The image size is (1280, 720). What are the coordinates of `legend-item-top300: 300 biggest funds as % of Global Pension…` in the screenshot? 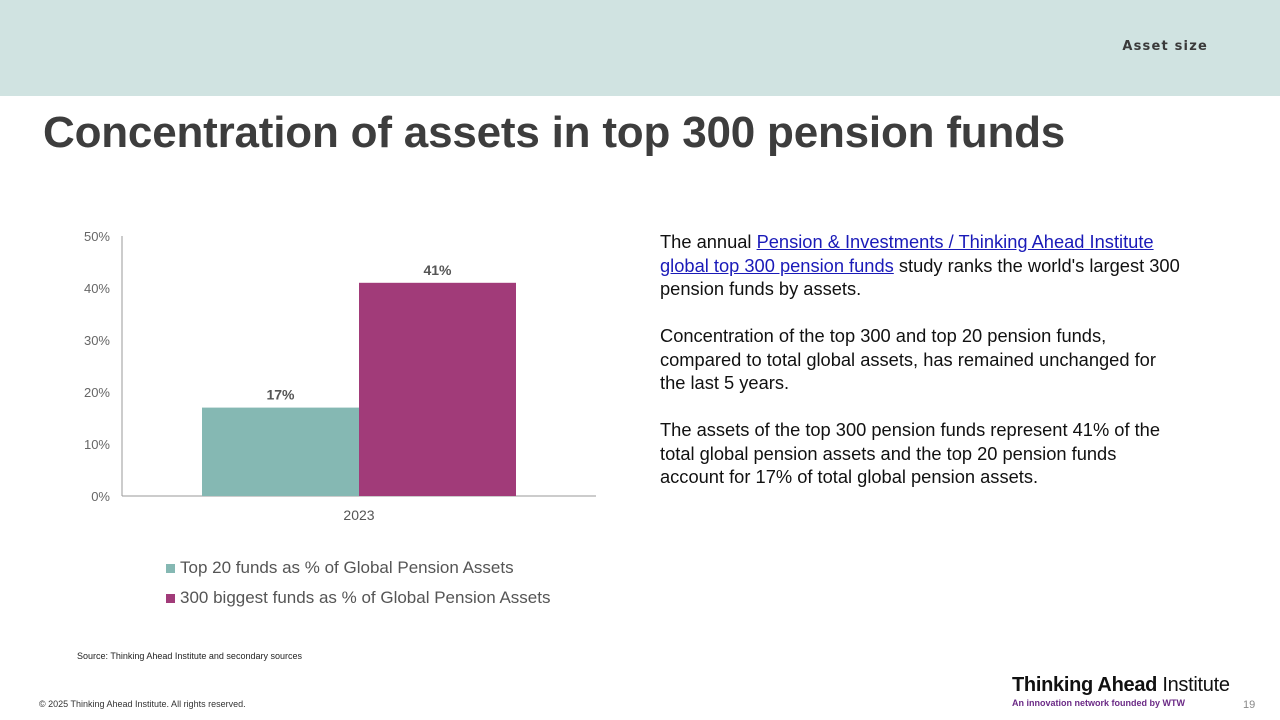 It's located at (358, 598).